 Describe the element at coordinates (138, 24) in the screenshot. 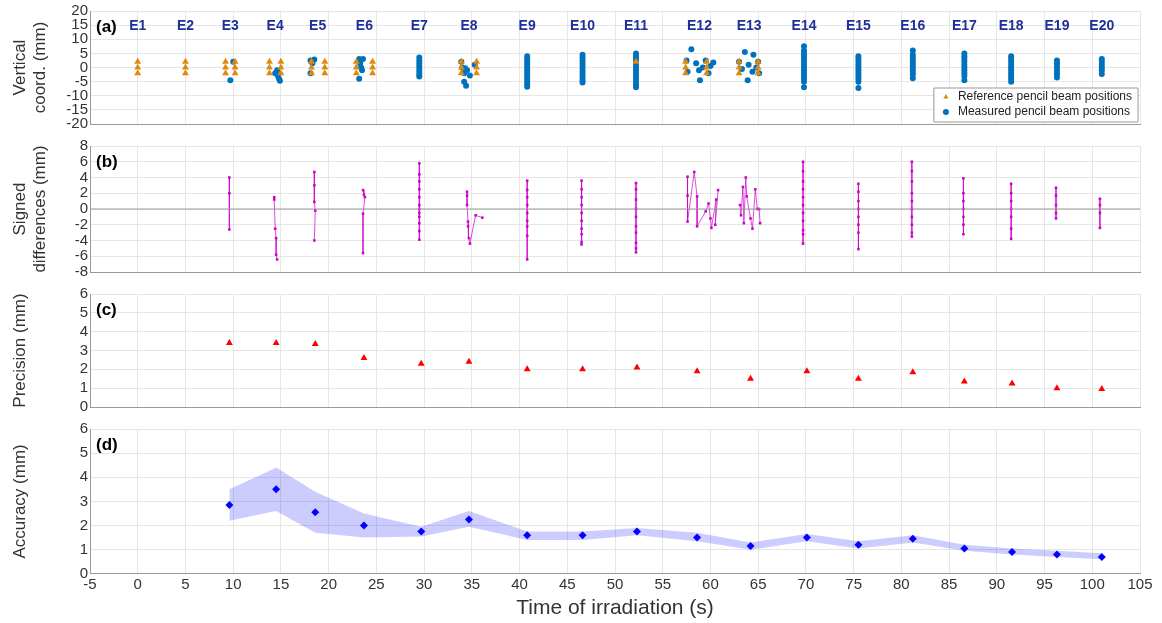

I see `annotation: E1` at that location.